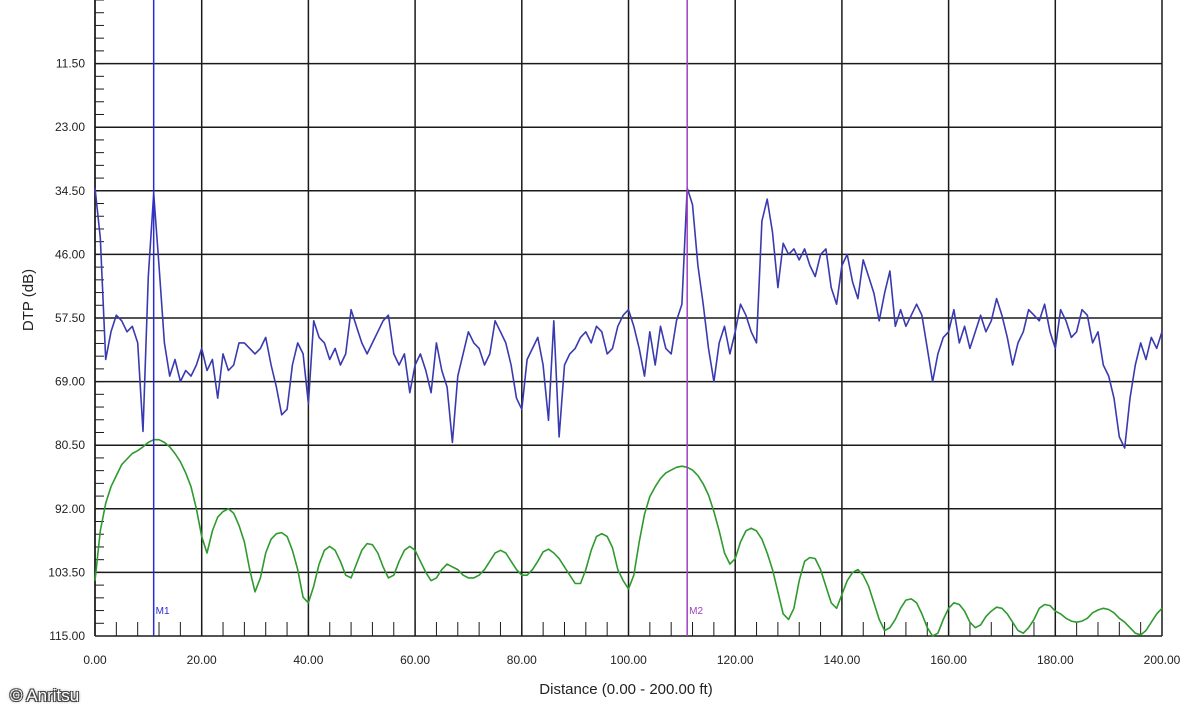 This screenshot has width=1200, height=720. I want to click on x-tick-label: 160.00, so click(948, 660).